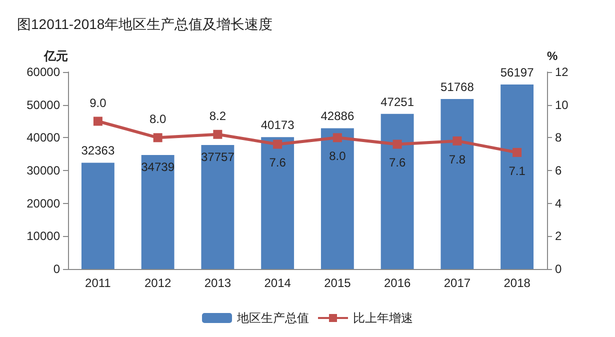 The image size is (615, 337). What do you see at coordinates (217, 115) in the screenshot?
I see `data-label: 8.2` at bounding box center [217, 115].